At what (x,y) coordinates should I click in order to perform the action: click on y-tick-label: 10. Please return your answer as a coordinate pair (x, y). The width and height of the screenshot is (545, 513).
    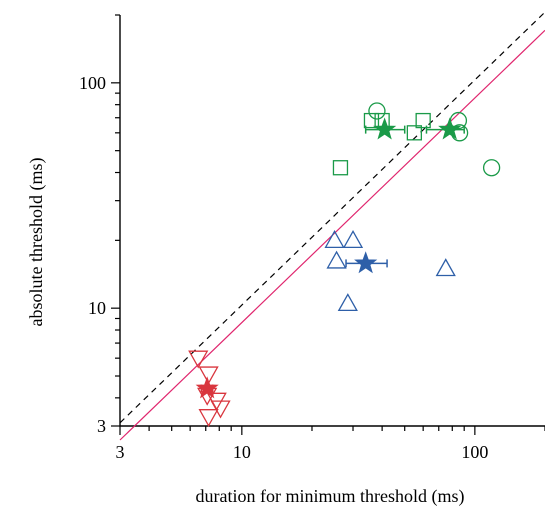
    Looking at the image, I should click on (97, 308).